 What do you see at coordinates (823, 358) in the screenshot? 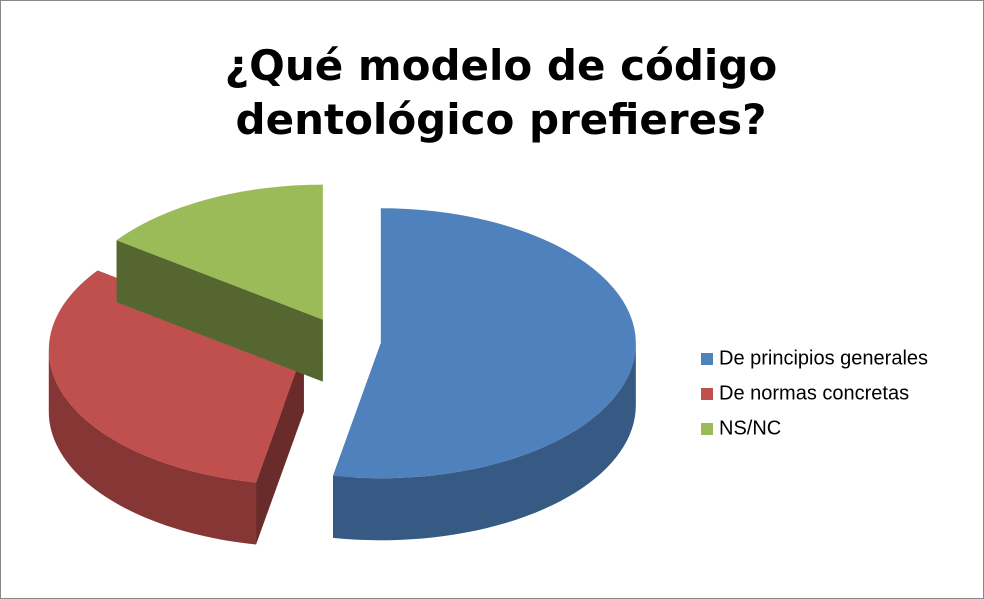
I see `legend-label: De principios generales` at bounding box center [823, 358].